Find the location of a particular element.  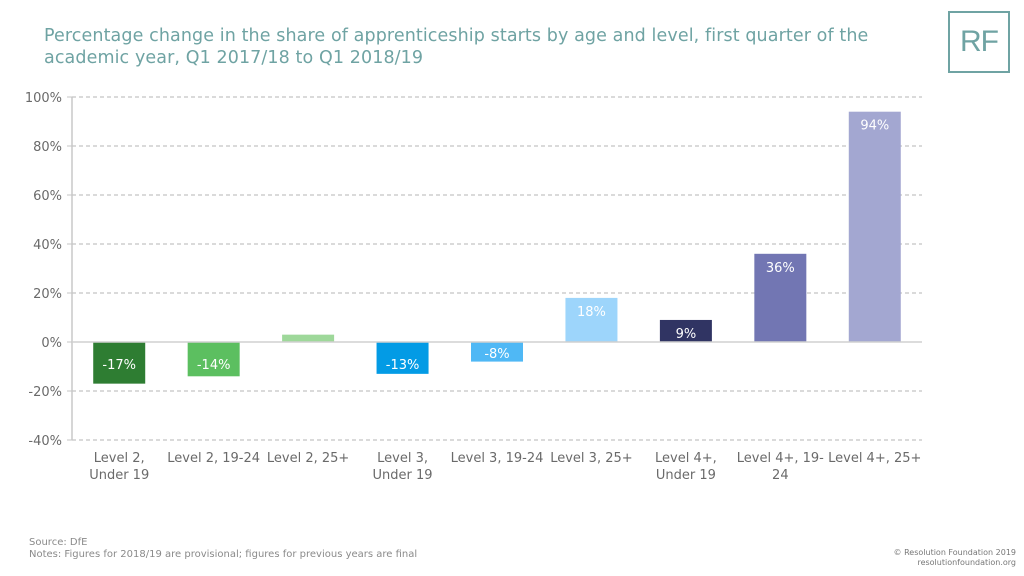

y-tick-label: 80% is located at coordinates (47, 147).